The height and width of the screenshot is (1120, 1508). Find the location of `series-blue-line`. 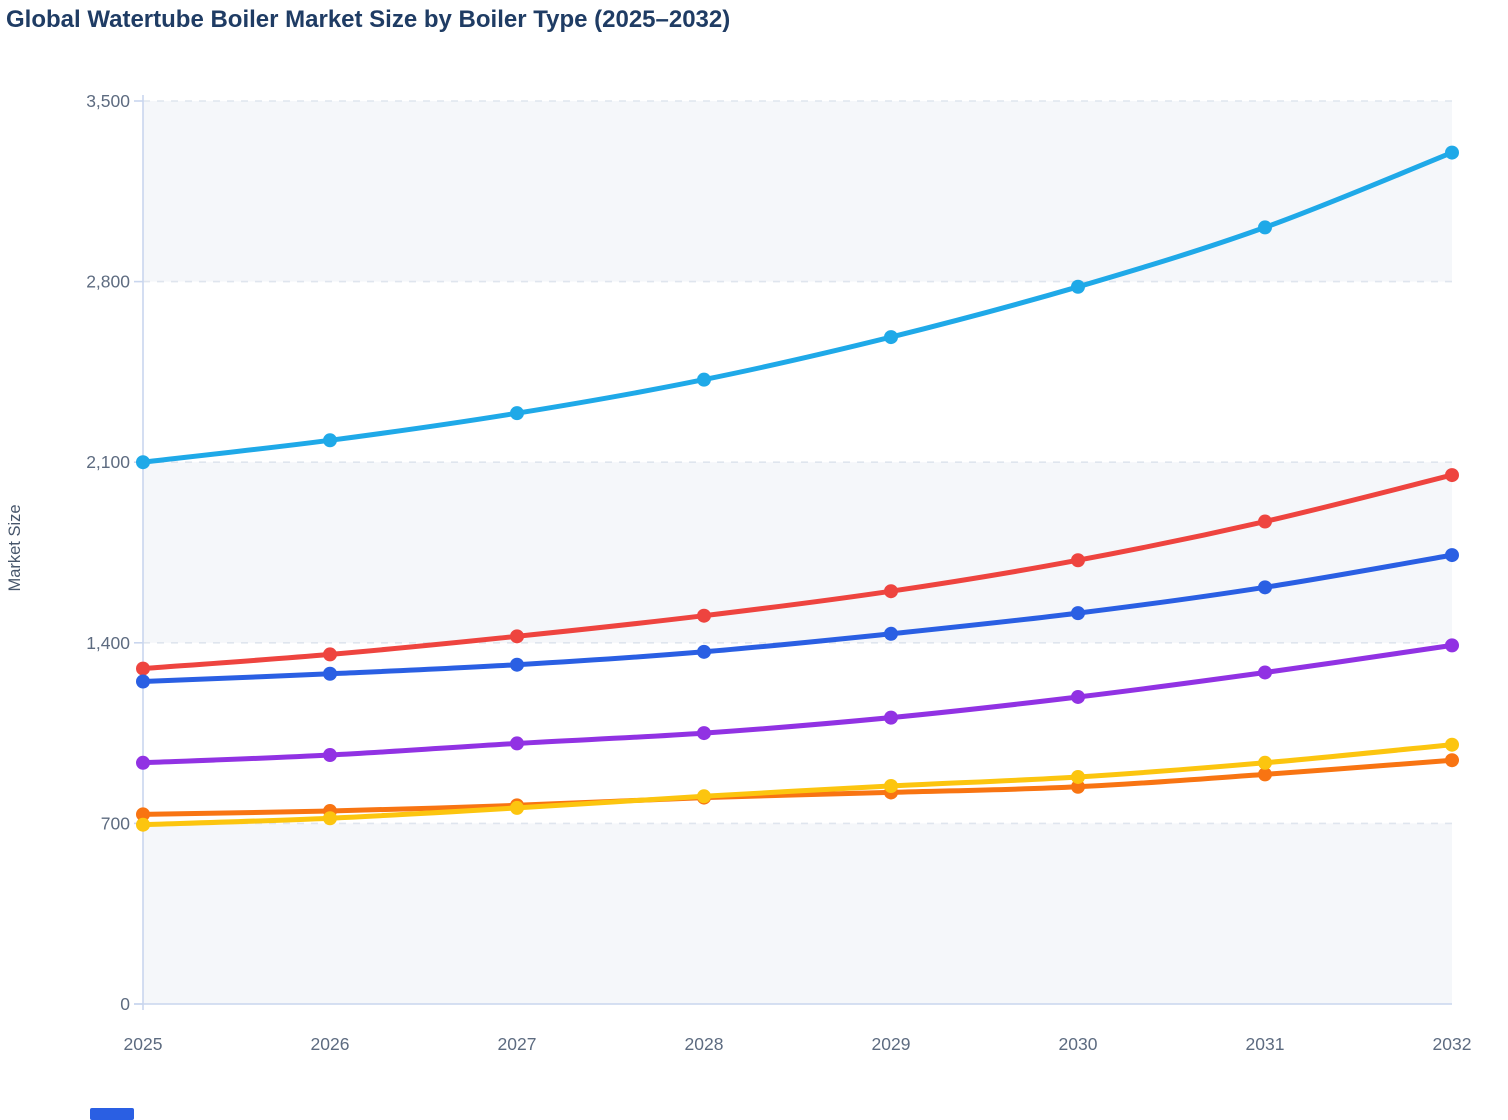

series-blue-line is located at coordinates (797, 618).